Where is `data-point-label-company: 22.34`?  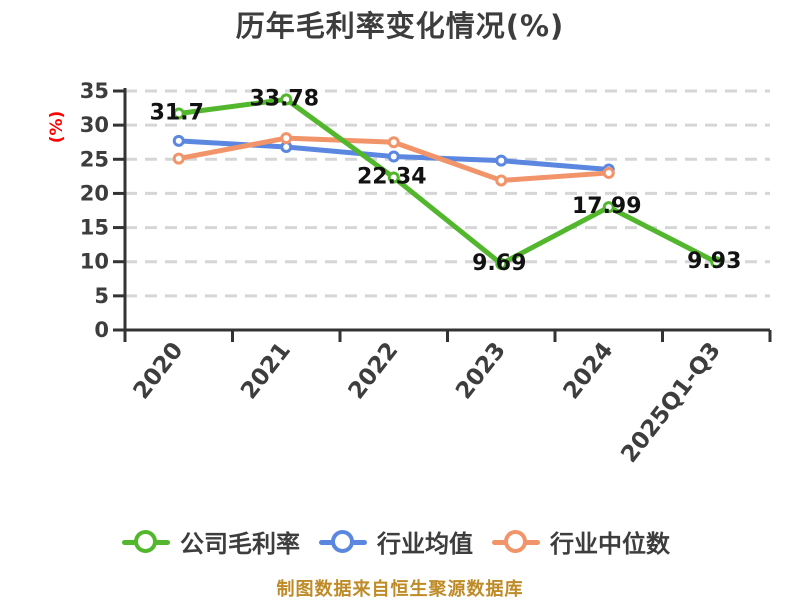 data-point-label-company: 22.34 is located at coordinates (392, 176).